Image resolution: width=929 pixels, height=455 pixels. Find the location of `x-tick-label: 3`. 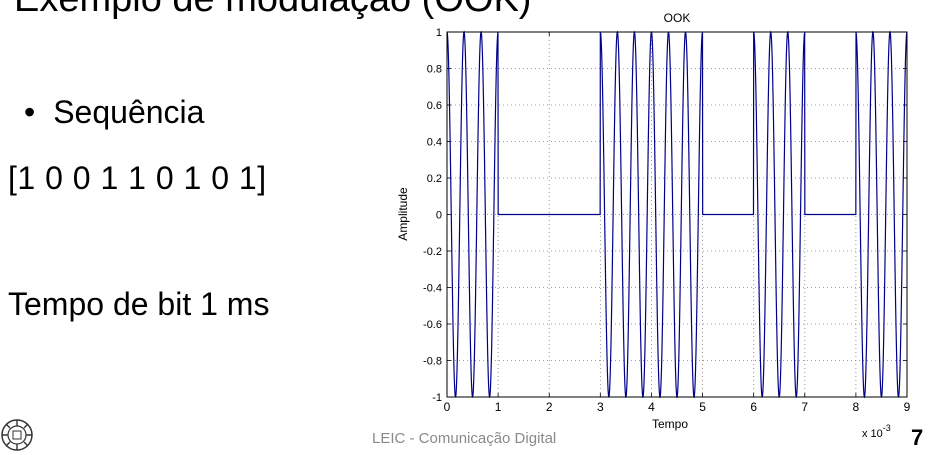

x-tick-label: 3 is located at coordinates (600, 407).